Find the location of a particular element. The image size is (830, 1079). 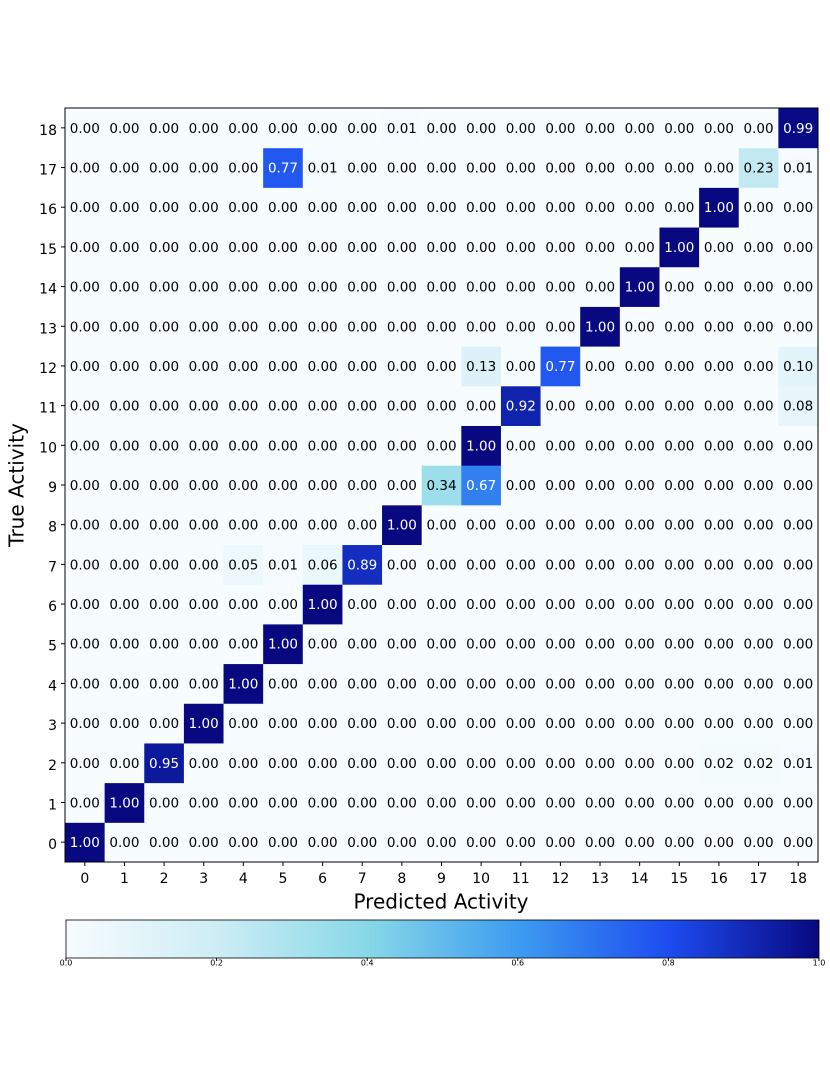

y-tick-label: 13 is located at coordinates (48, 329).